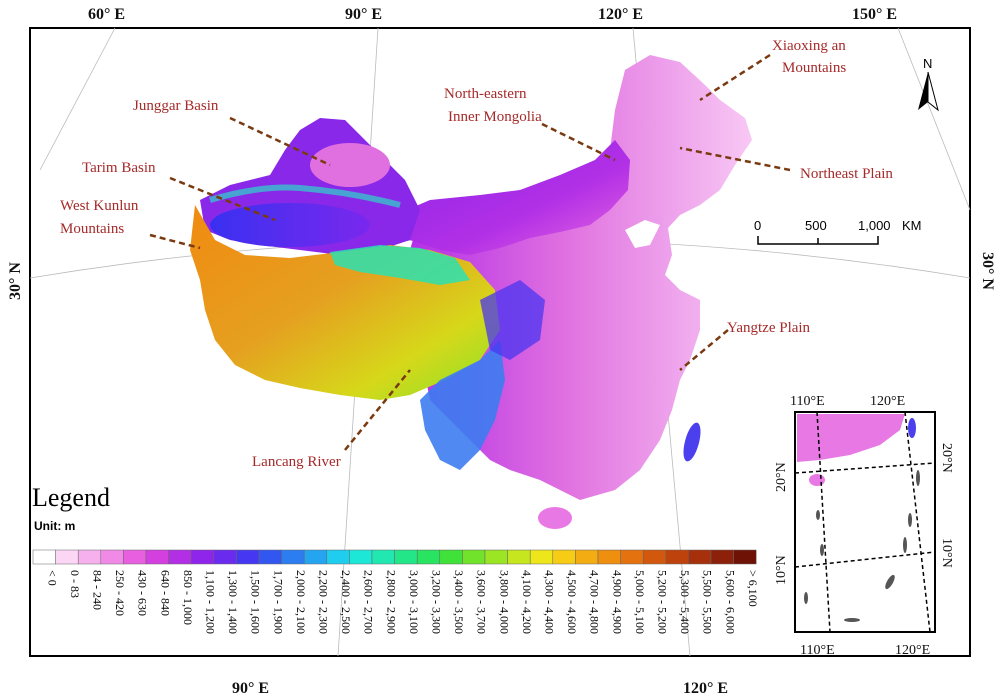  What do you see at coordinates (346, 602) in the screenshot?
I see `legend-class-label: 2,400 - 2,500` at bounding box center [346, 602].